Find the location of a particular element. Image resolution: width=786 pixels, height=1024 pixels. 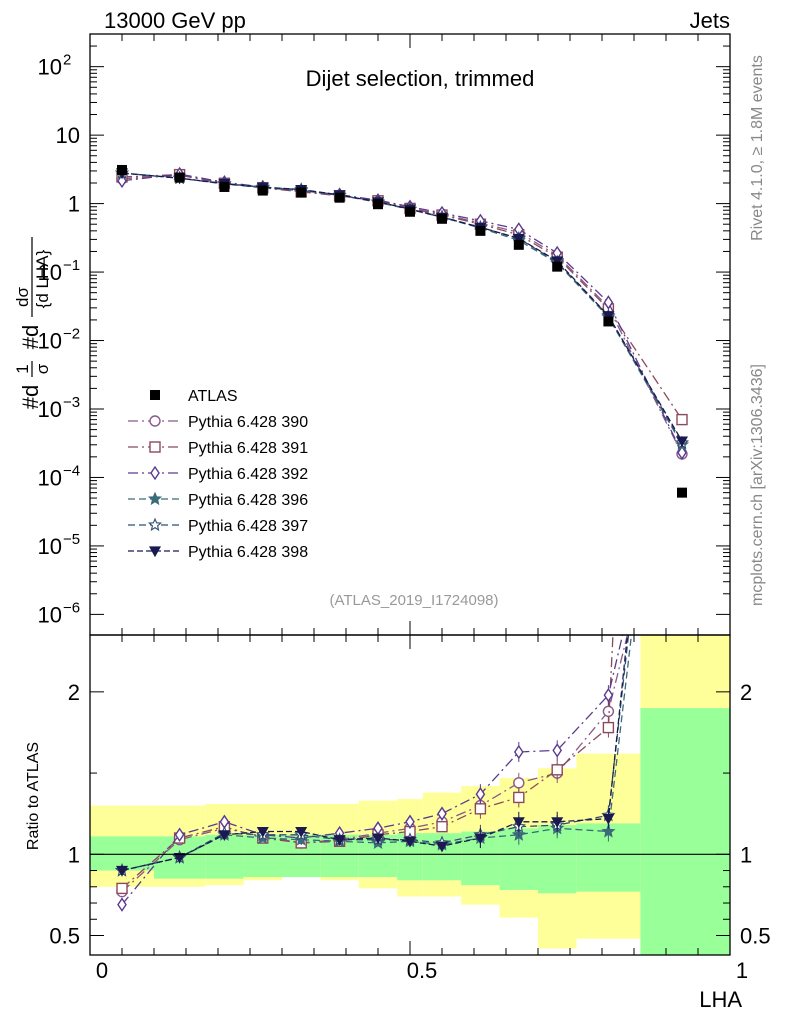

x-tick-label: 1 is located at coordinates (742, 970).